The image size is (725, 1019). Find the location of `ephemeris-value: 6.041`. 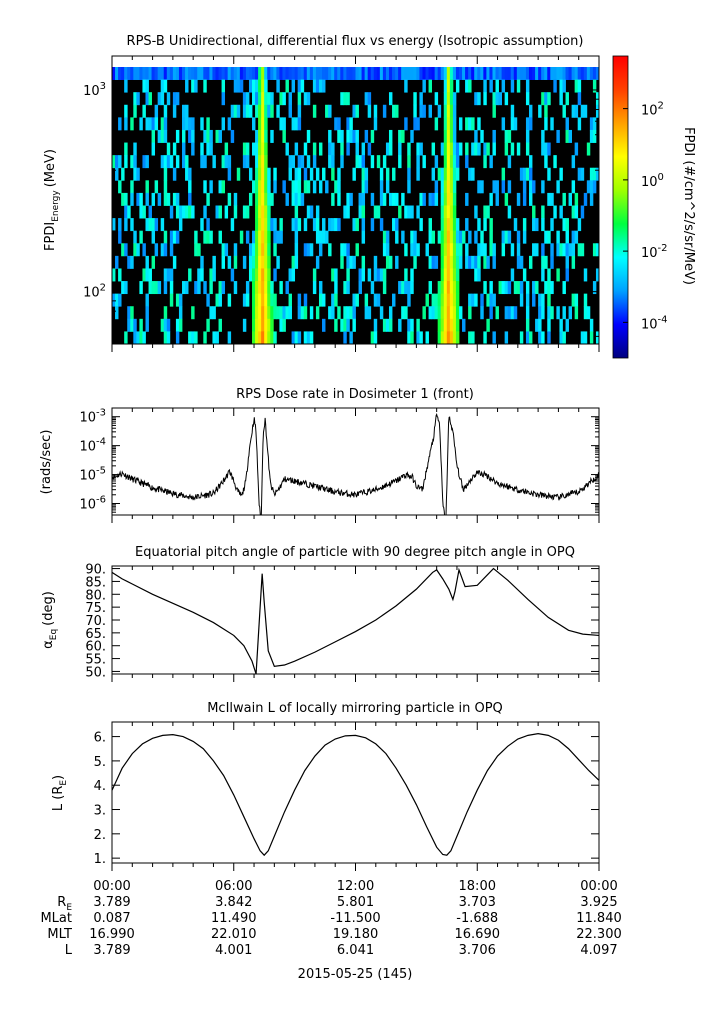

ephemeris-value: 6.041 is located at coordinates (355, 950).